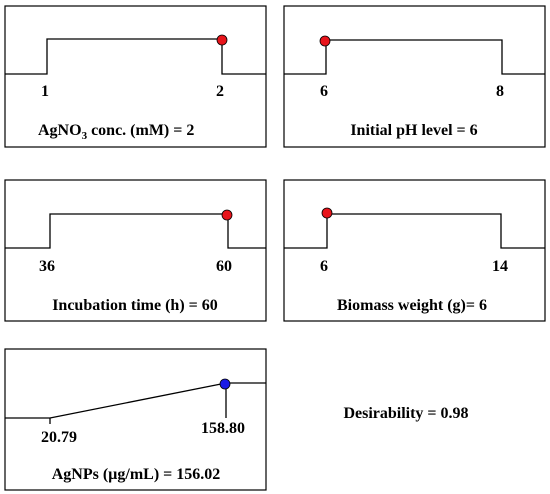  What do you see at coordinates (60, 130) in the screenshot?
I see `label-part: AgNO` at bounding box center [60, 130].